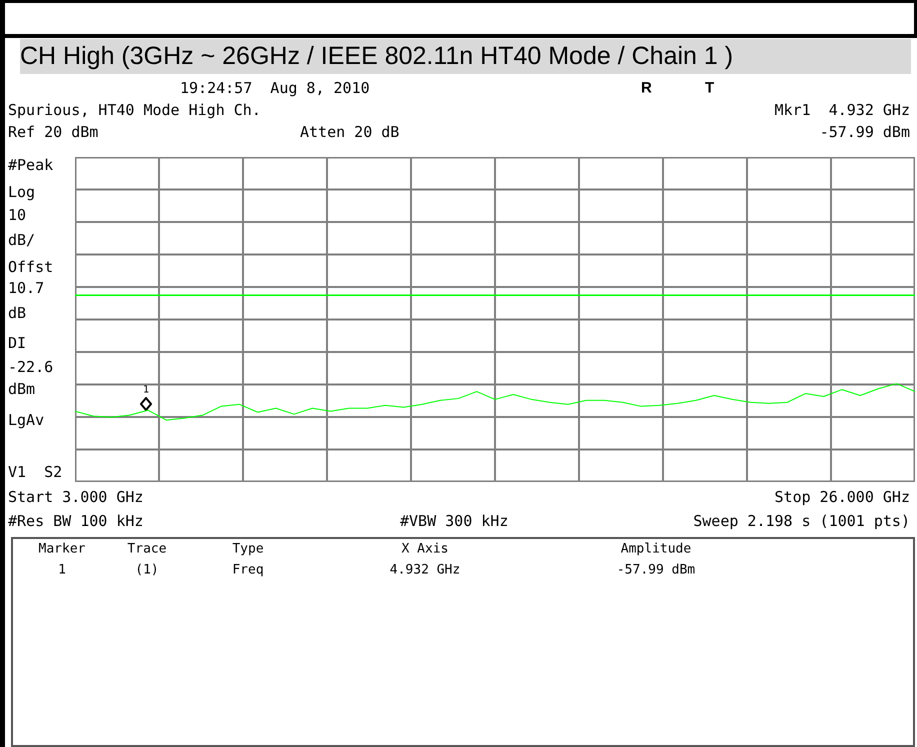 Image resolution: width=917 pixels, height=747 pixels. What do you see at coordinates (646, 88) in the screenshot?
I see `text: R` at bounding box center [646, 88].